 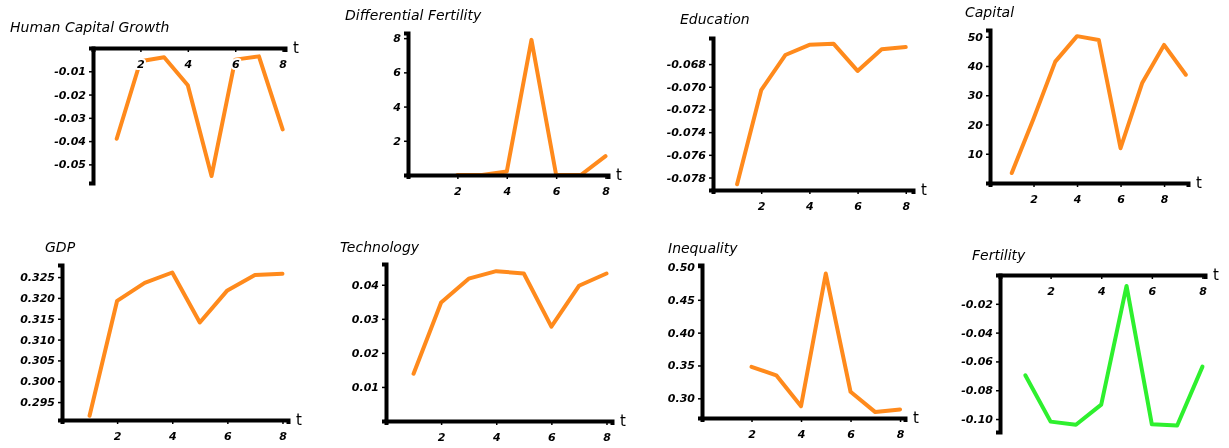 I want to click on y-tick-label: -0.08, so click(x=977, y=391).